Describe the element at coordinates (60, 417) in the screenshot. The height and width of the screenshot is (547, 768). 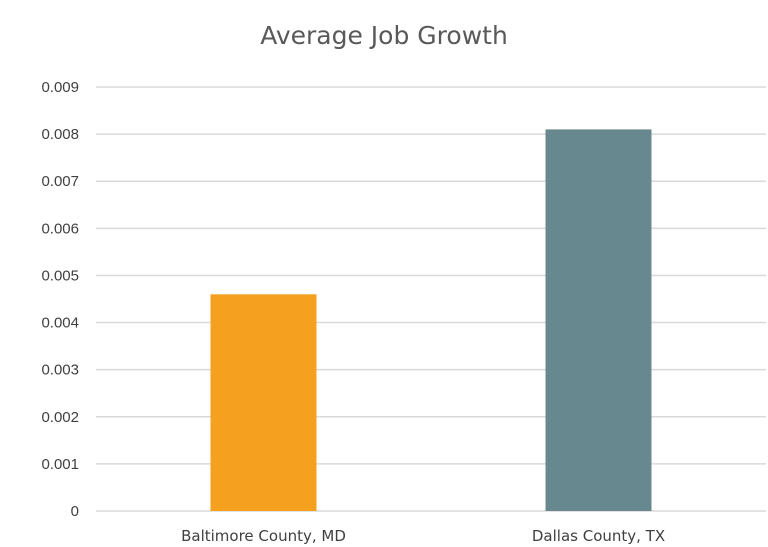
I see `y-tick-label: 0.002` at that location.